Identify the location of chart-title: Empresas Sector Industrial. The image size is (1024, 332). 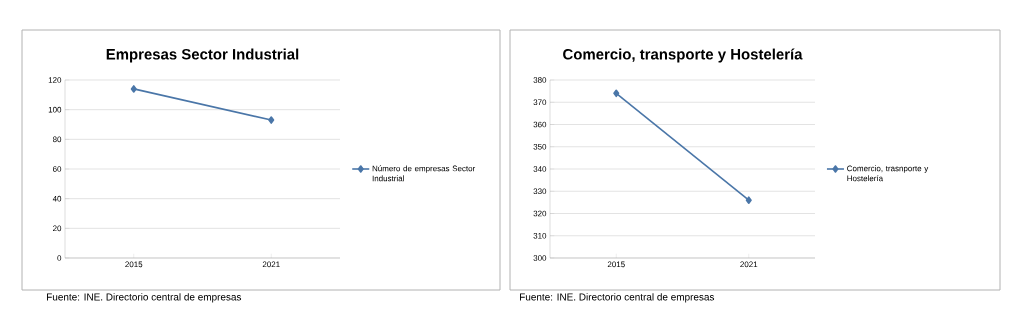
(202, 55).